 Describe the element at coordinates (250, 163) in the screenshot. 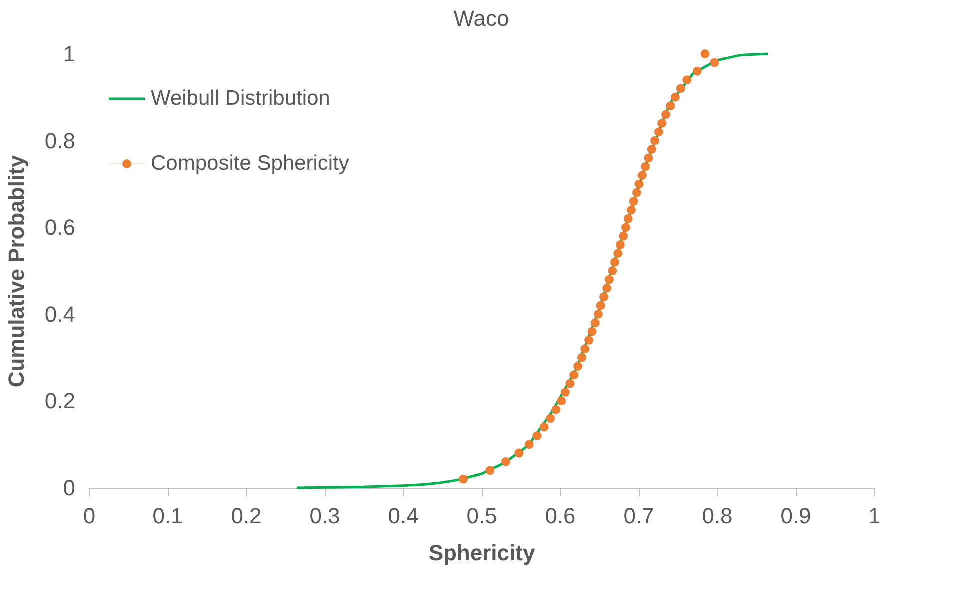

I see `legend-label: Composite Sphericity` at that location.